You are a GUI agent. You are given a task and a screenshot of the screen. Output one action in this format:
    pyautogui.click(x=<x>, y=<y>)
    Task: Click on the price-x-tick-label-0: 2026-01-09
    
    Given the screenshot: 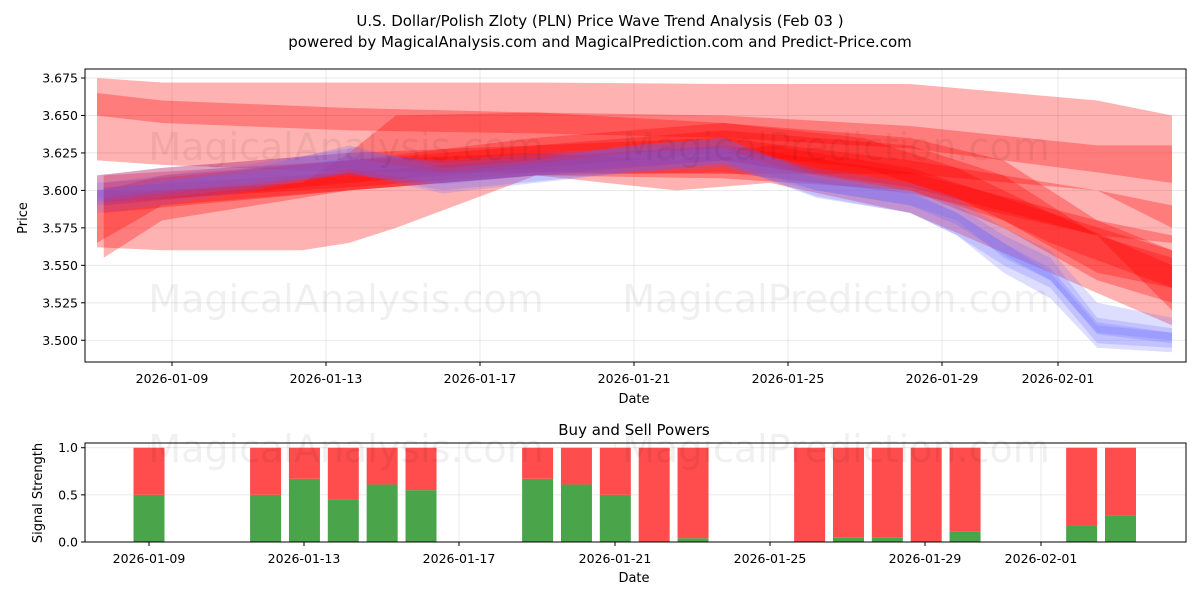 What is the action you would take?
    pyautogui.click(x=172, y=378)
    